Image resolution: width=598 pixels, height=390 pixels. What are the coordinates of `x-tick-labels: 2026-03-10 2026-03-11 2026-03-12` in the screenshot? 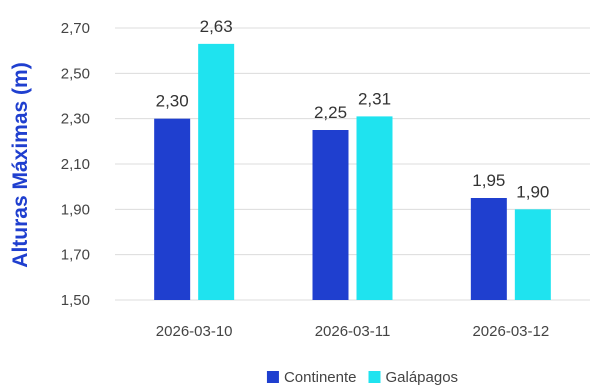 It's located at (352, 331).